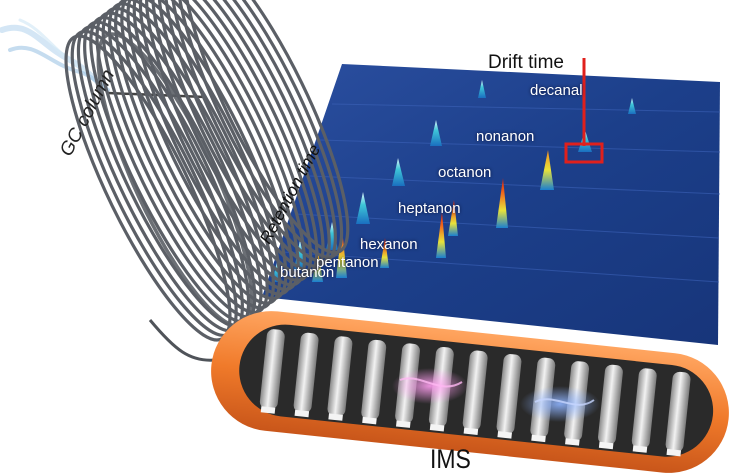 The height and width of the screenshot is (476, 746). Describe the element at coordinates (389, 244) in the screenshot. I see `compound-label-hexanon: hexanon` at that location.